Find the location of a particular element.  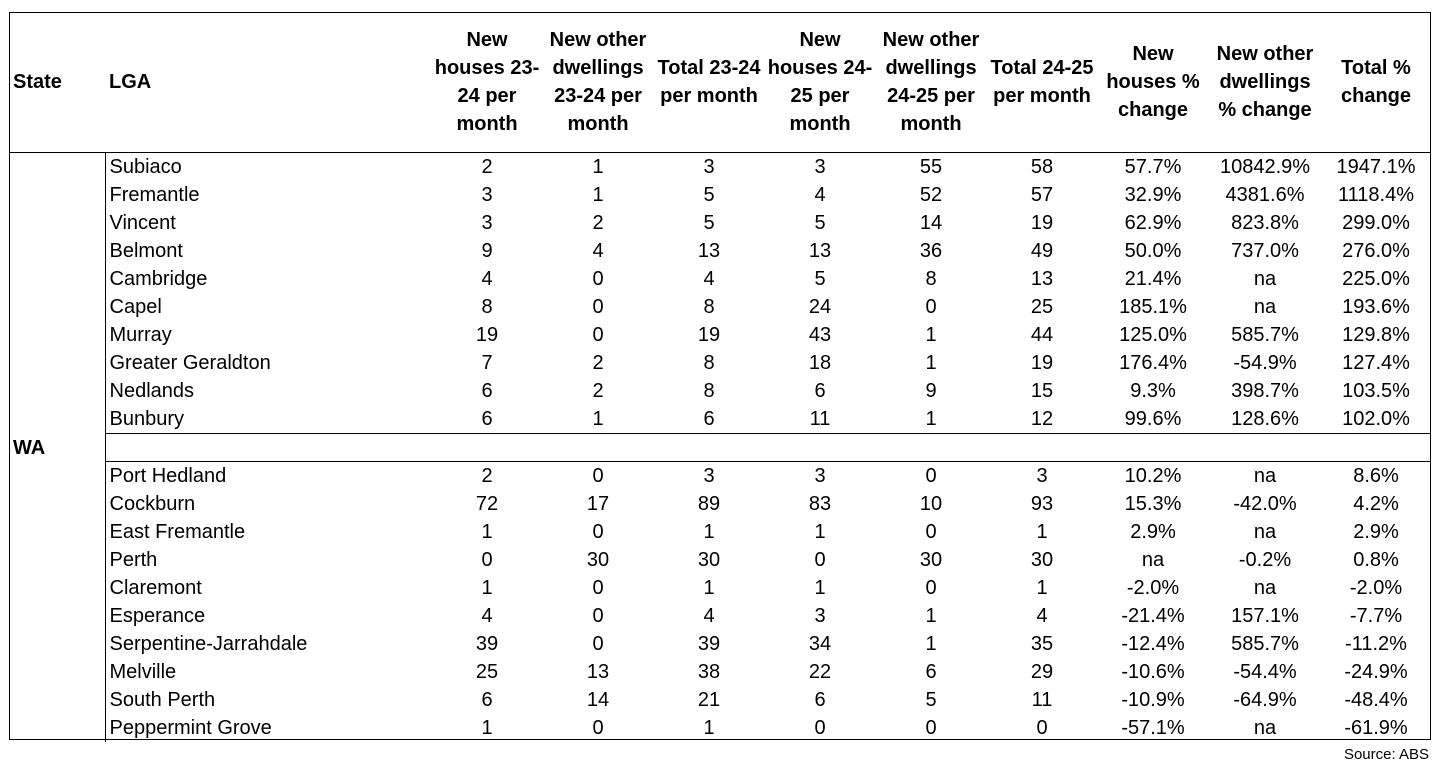

value-cell: 38 is located at coordinates (709, 672).